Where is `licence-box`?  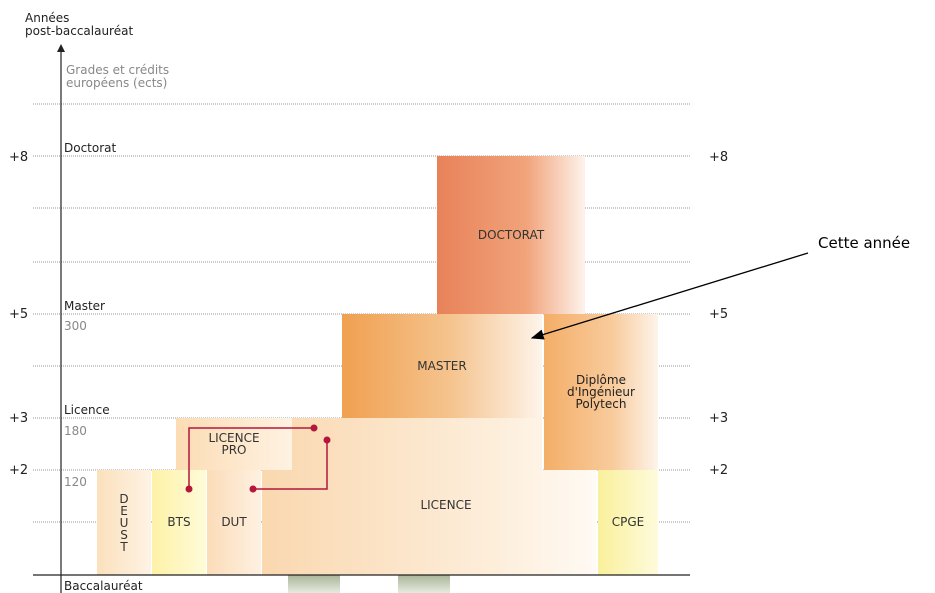 licence-box is located at coordinates (429, 496).